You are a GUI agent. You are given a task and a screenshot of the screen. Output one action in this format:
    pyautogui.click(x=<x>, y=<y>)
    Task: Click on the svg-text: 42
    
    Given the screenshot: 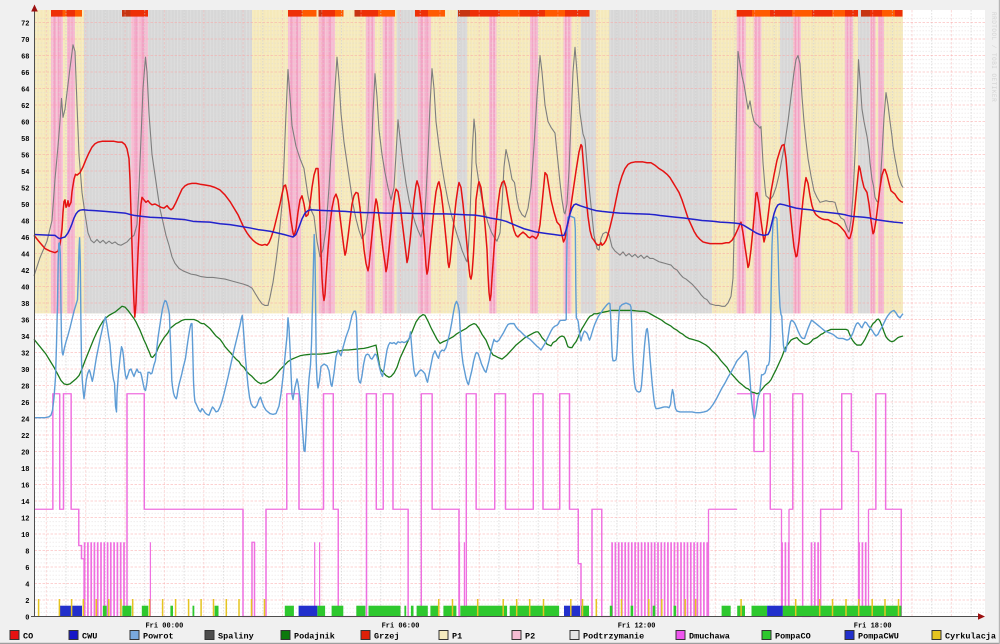 What is the action you would take?
    pyautogui.click(x=25, y=272)
    